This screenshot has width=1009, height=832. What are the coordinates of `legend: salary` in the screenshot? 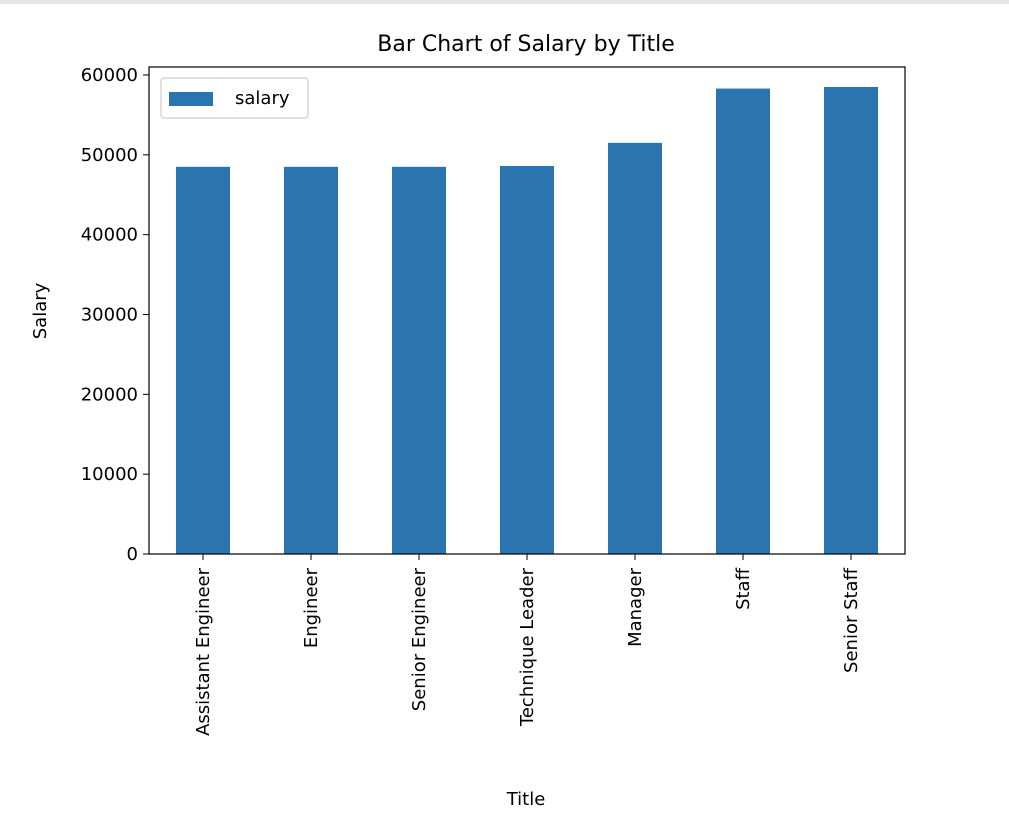 It's located at (234, 98).